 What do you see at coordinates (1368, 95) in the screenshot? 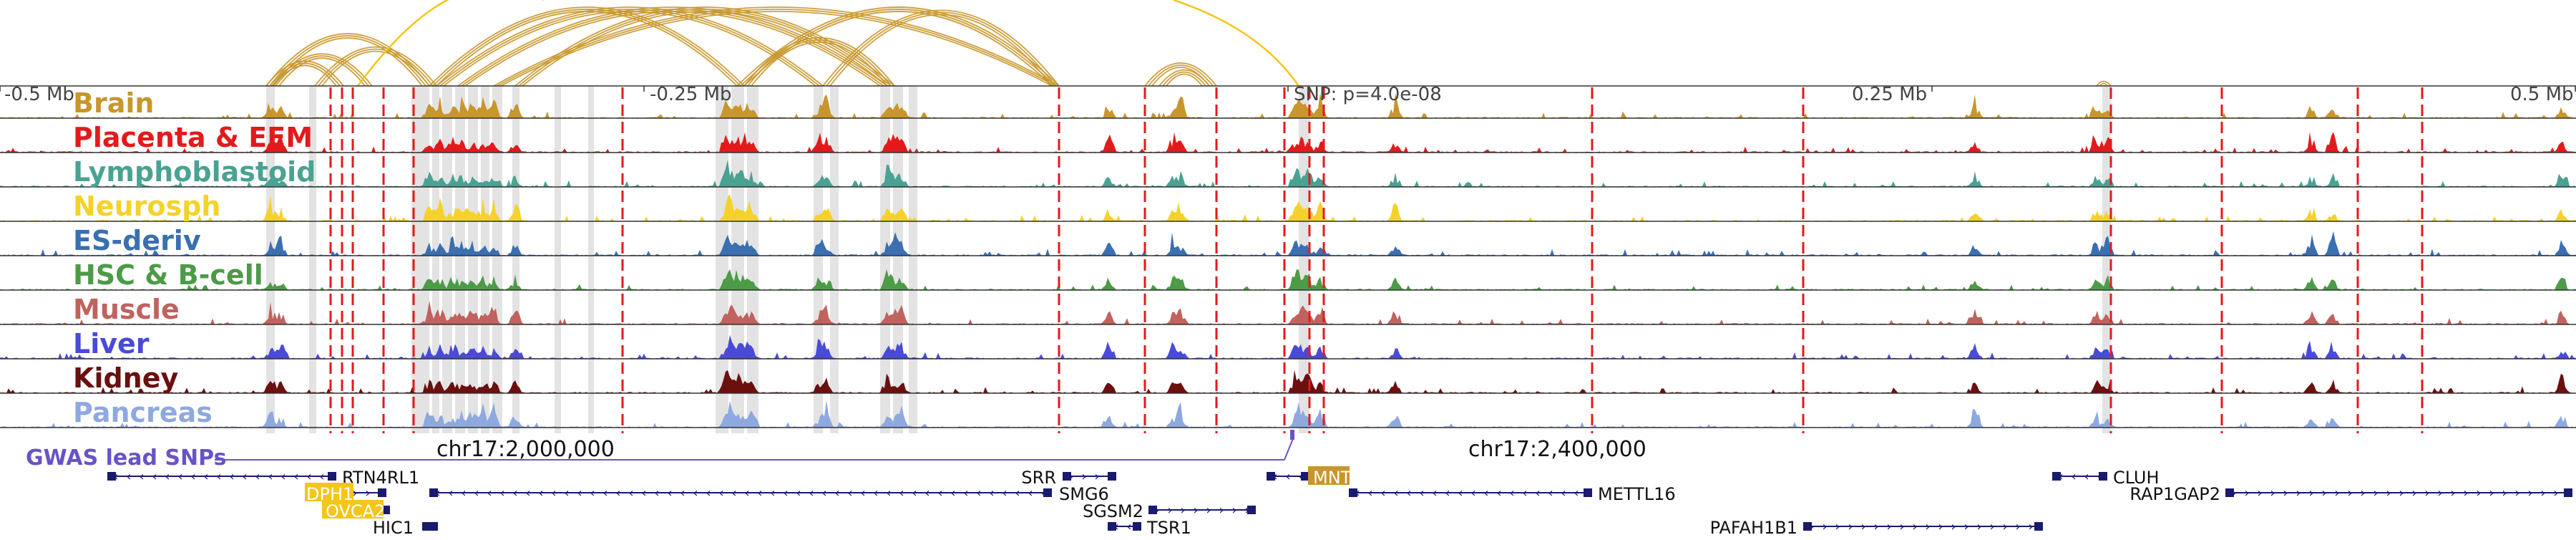
I see `scale-label: SNP: p=4.0e-08` at bounding box center [1368, 95].